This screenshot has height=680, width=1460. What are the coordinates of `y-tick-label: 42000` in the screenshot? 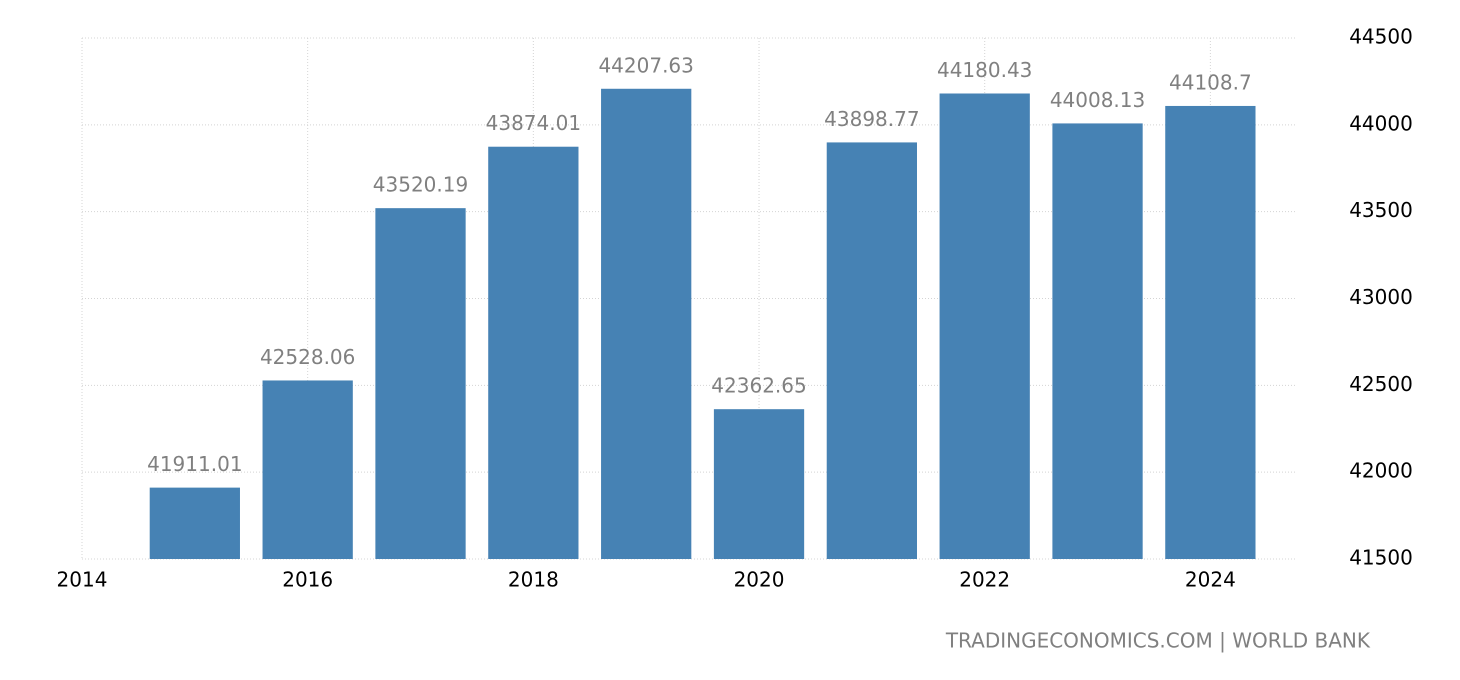 It's located at (1381, 471).